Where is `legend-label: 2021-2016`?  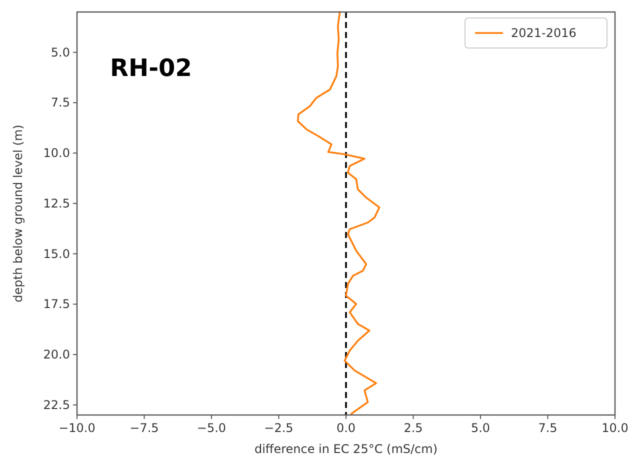 legend-label: 2021-2016 is located at coordinates (543, 33).